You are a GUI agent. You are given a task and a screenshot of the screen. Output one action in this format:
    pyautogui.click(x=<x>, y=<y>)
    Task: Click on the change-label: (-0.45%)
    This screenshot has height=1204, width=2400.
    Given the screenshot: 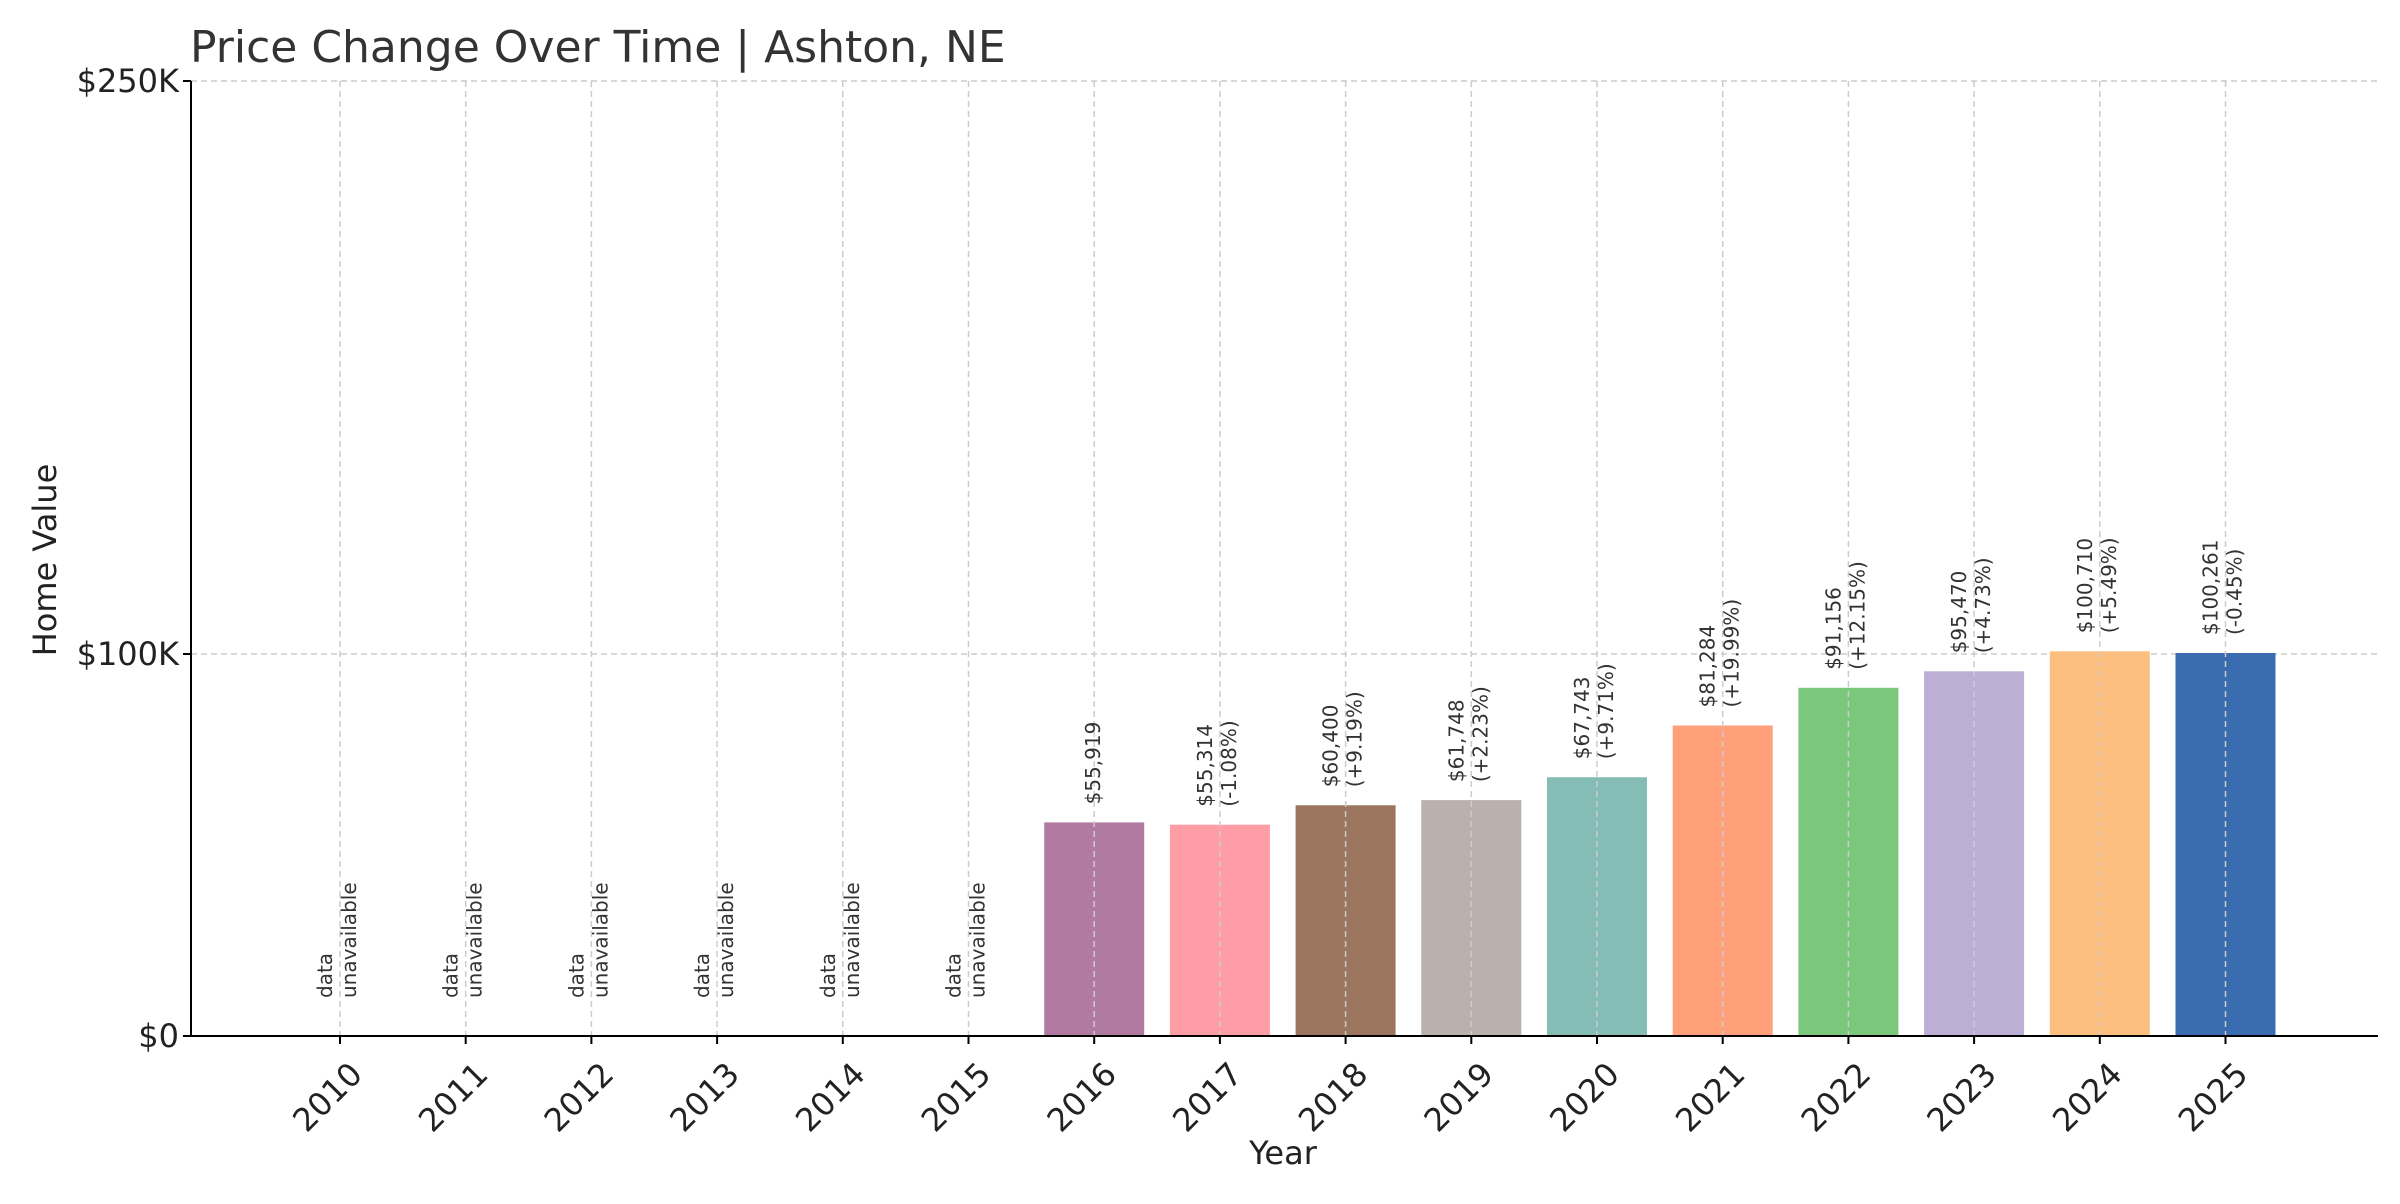 What is the action you would take?
    pyautogui.click(x=2235, y=592)
    